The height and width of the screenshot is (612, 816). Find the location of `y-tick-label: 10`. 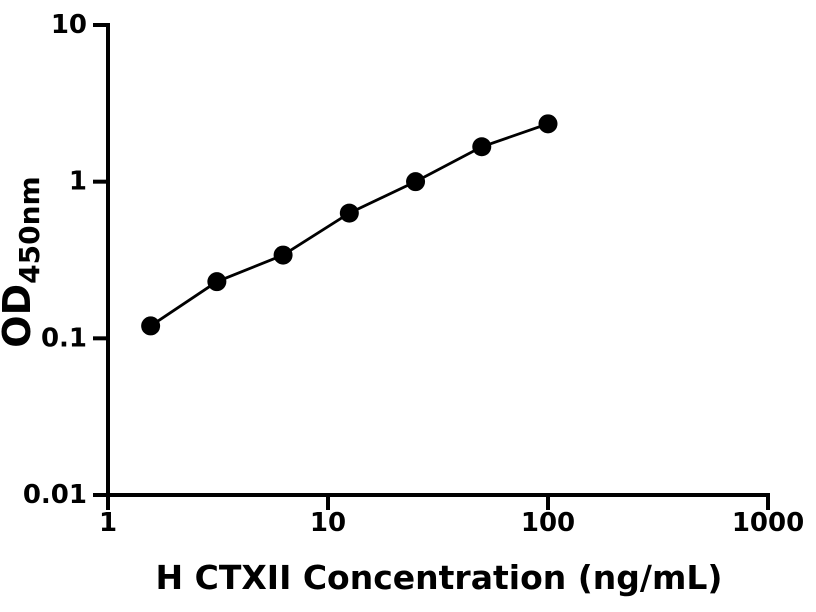

y-tick-label: 10 is located at coordinates (69, 25).